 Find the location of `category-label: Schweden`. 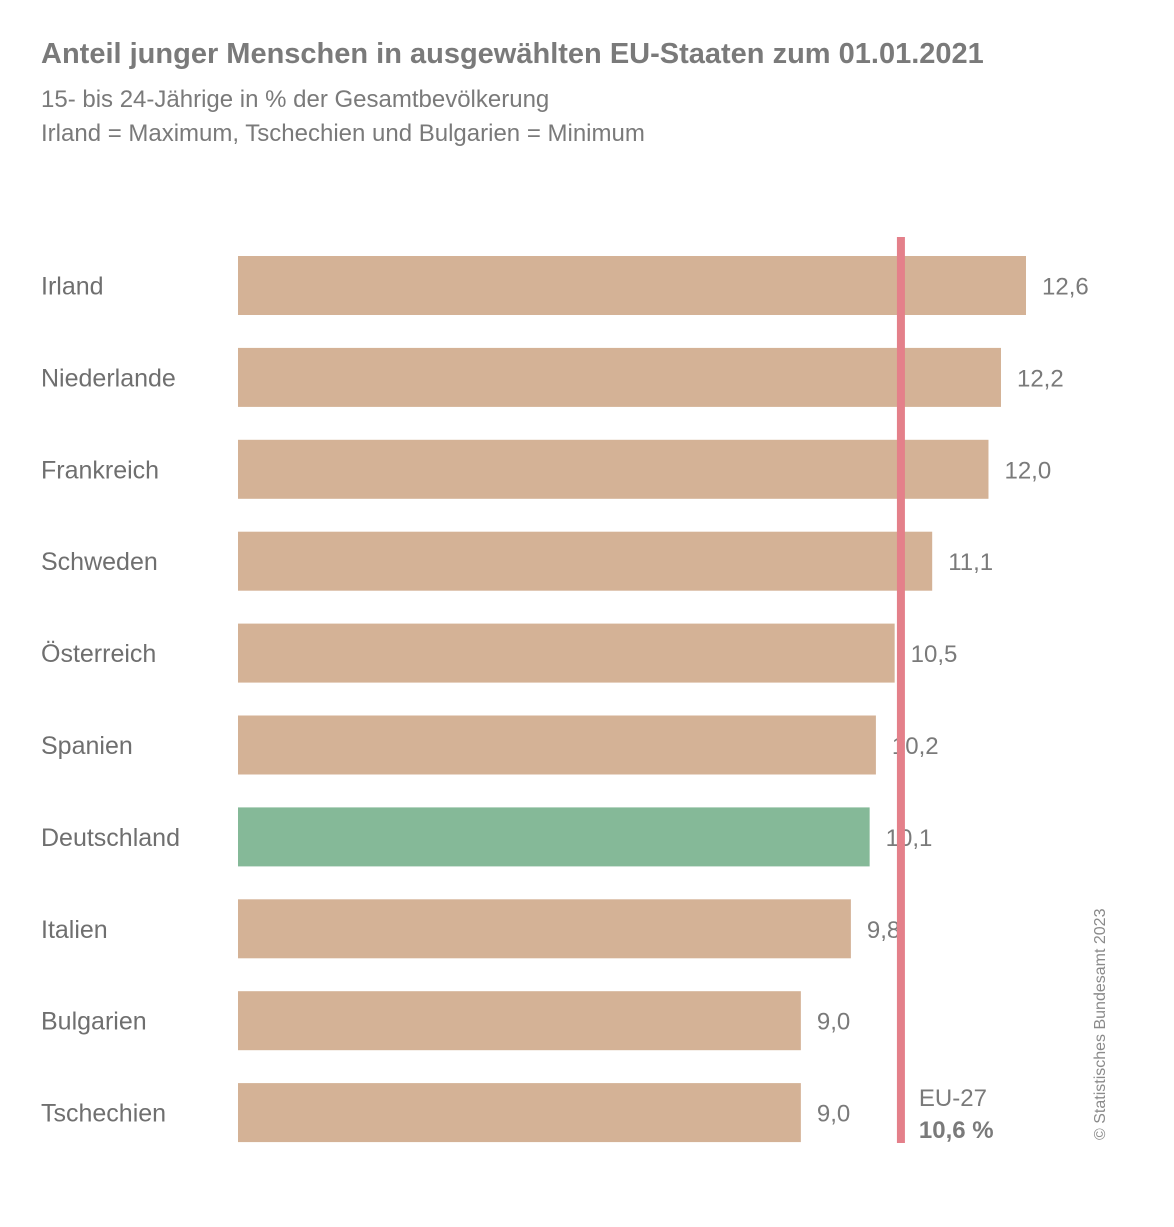

category-label: Schweden is located at coordinates (99, 562).